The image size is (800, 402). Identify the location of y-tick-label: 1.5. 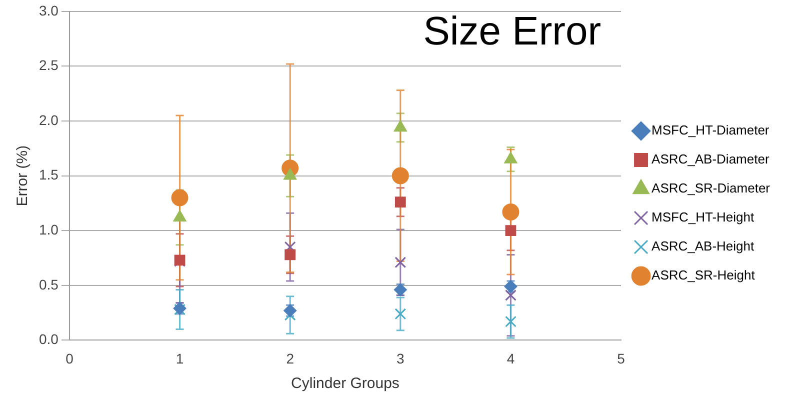
(48, 174).